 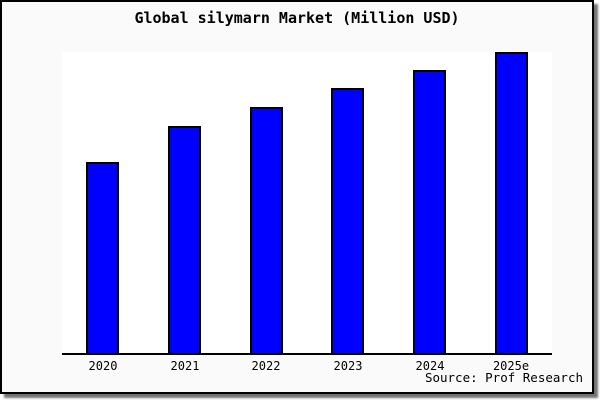 What do you see at coordinates (429, 211) in the screenshot?
I see `bar-2024` at bounding box center [429, 211].